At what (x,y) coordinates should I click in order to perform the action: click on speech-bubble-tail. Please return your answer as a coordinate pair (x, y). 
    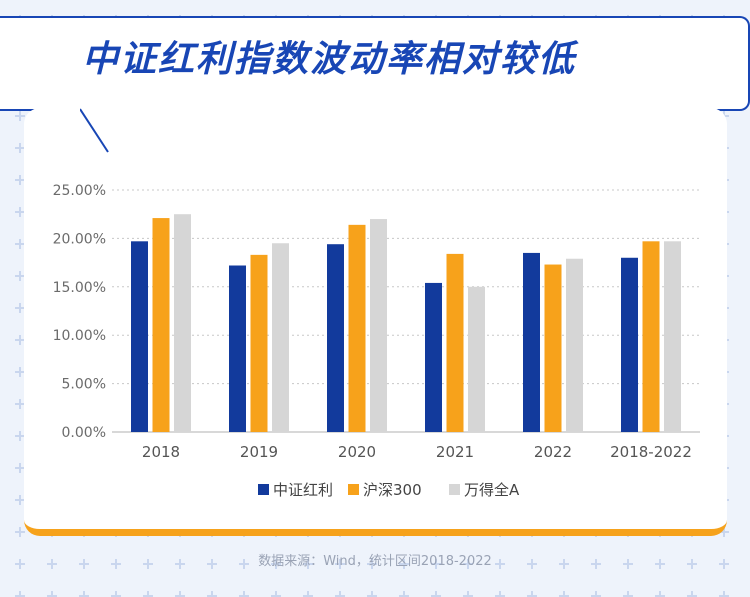
    Looking at the image, I should click on (95, 130).